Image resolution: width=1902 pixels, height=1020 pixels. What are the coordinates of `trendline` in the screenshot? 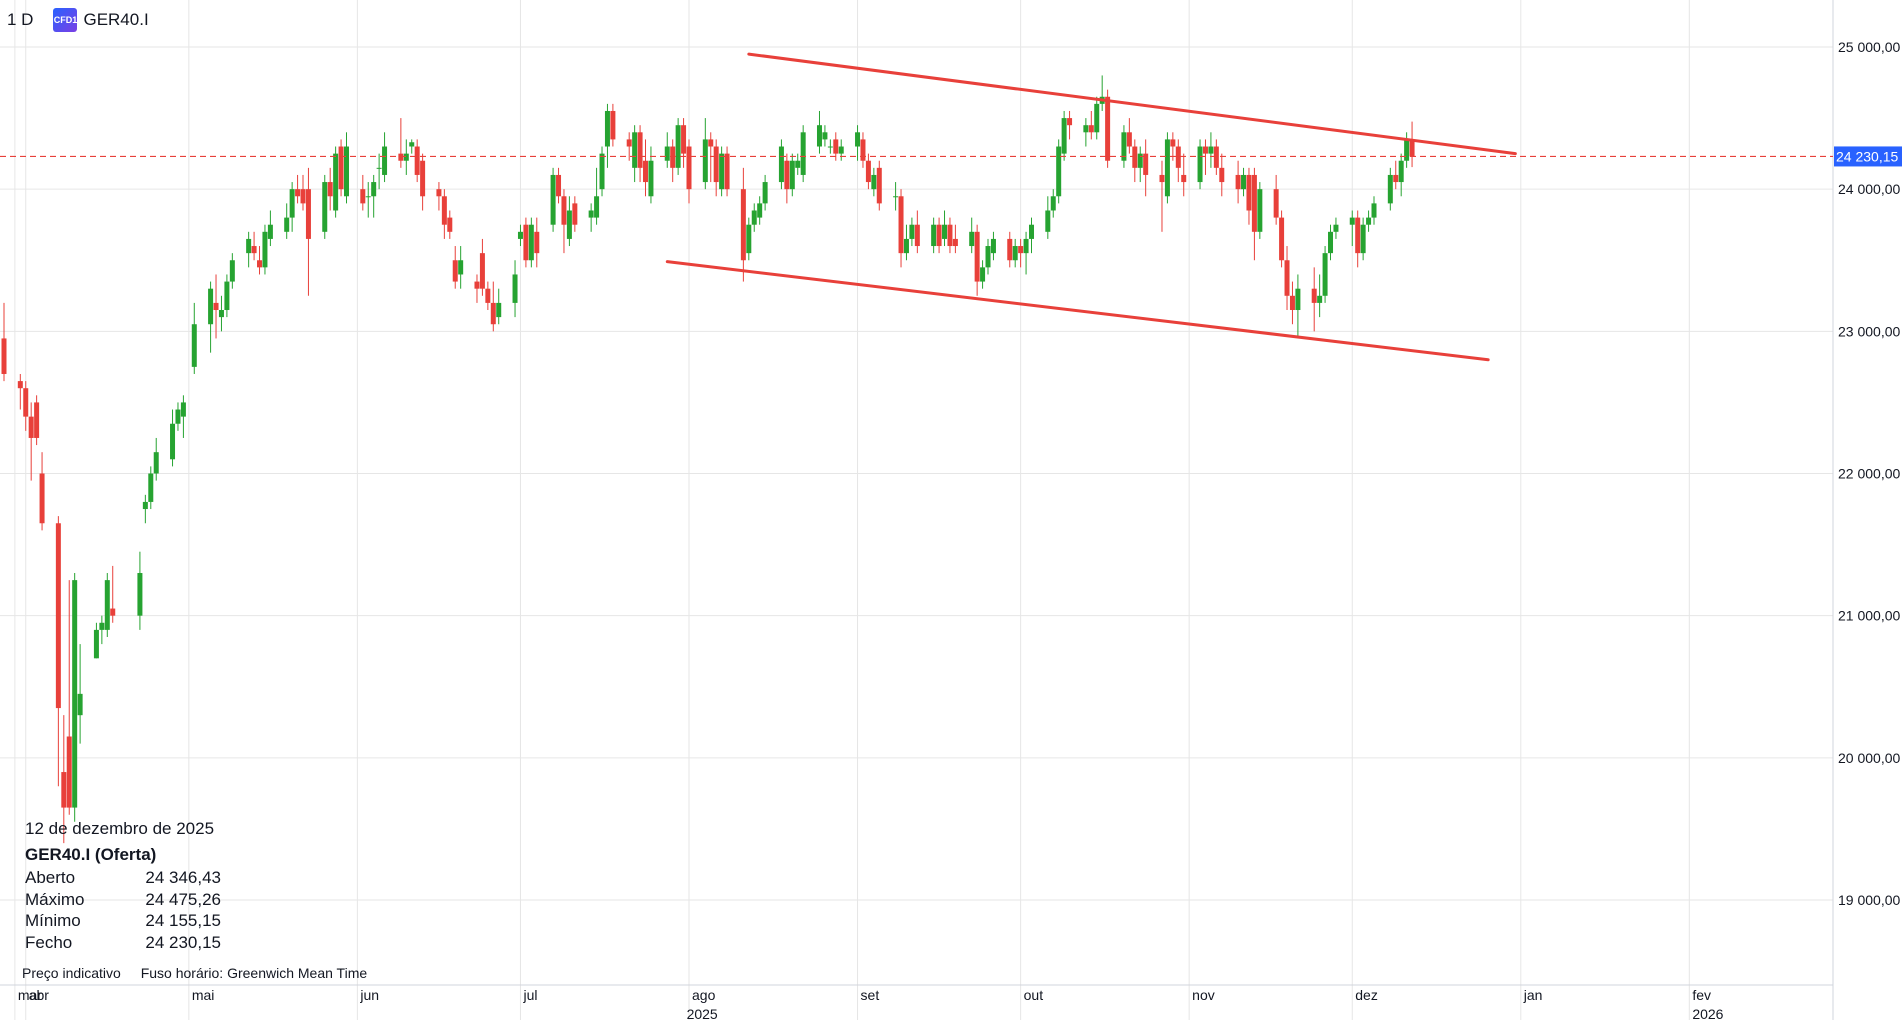 It's located at (1077, 311).